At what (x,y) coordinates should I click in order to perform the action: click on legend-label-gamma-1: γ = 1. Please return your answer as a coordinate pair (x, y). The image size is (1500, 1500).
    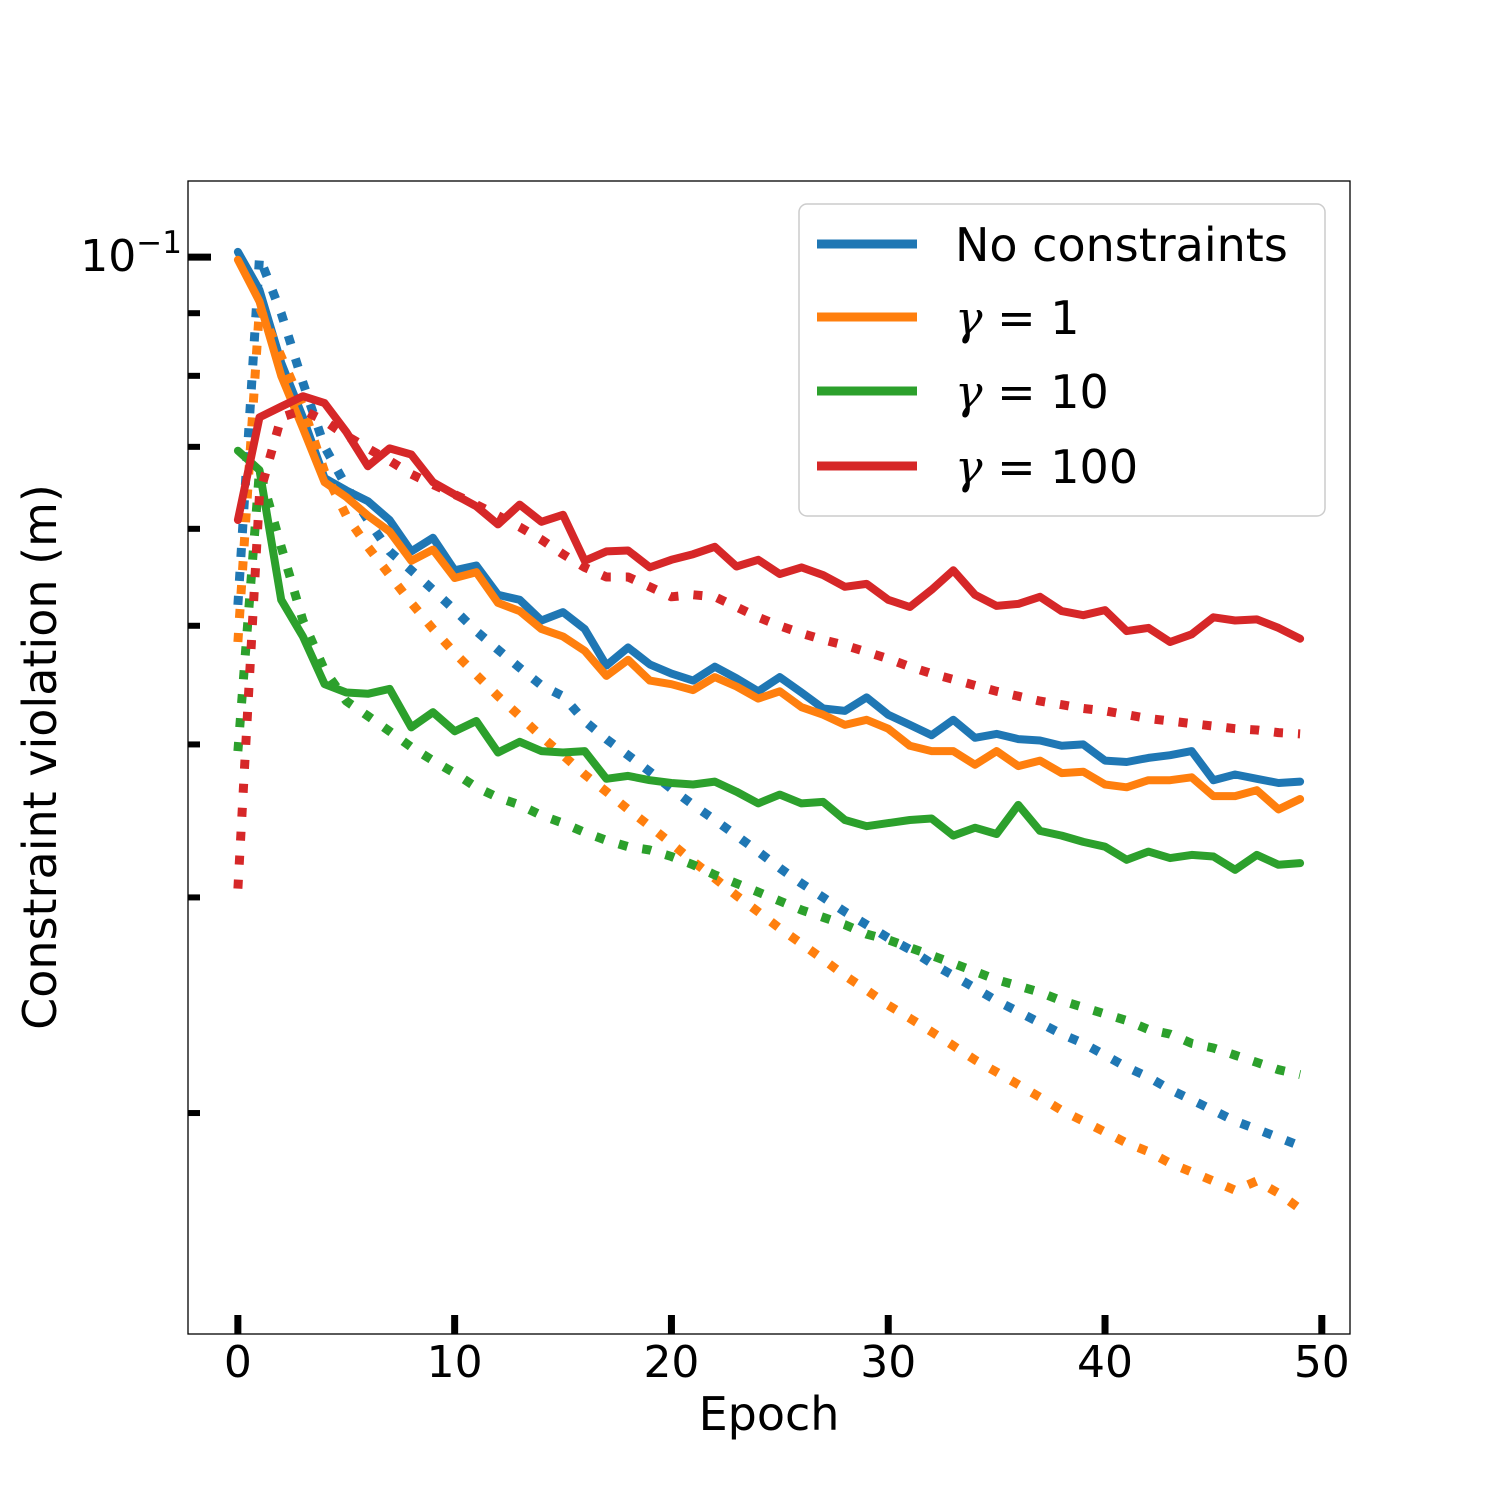
    Looking at the image, I should click on (1017, 318).